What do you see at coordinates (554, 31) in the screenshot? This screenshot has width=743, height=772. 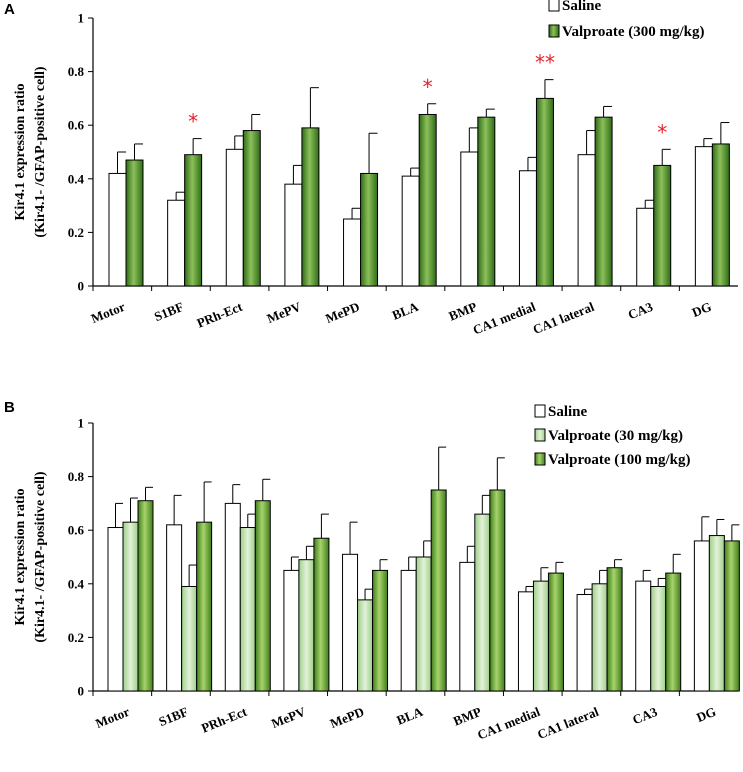 I see `panel-a-legend-swatch-valproate-300-mg-kg` at bounding box center [554, 31].